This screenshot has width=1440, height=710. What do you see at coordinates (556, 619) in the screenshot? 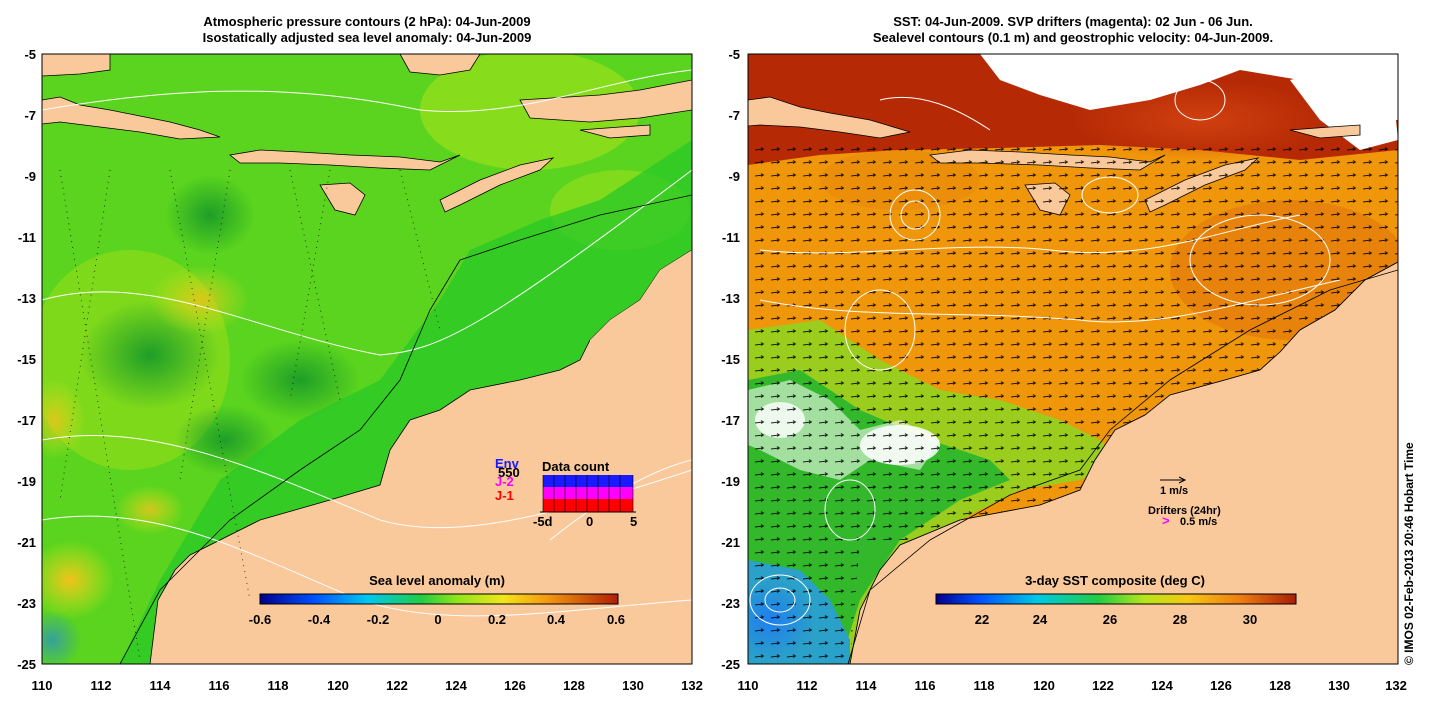
I see `sla-tick: 0.4` at bounding box center [556, 619].